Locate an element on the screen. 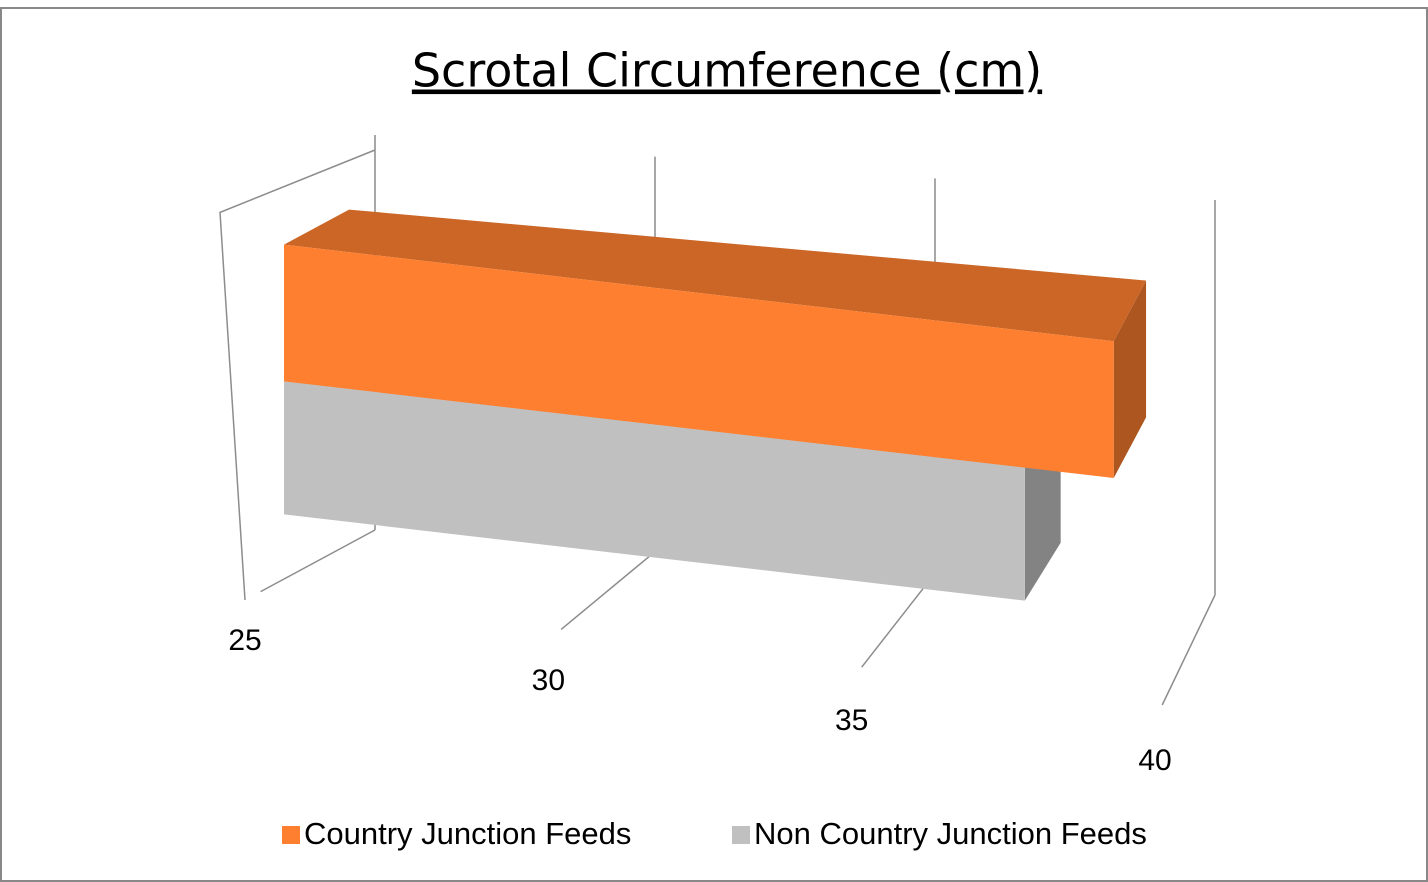 This screenshot has width=1428, height=882. bar-top-face is located at coordinates (715, 275).